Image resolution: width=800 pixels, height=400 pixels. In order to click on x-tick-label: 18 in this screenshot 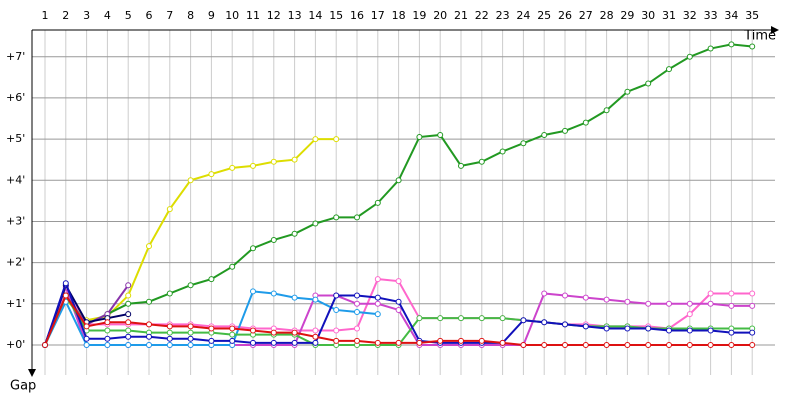, I will do `click(399, 15)`.